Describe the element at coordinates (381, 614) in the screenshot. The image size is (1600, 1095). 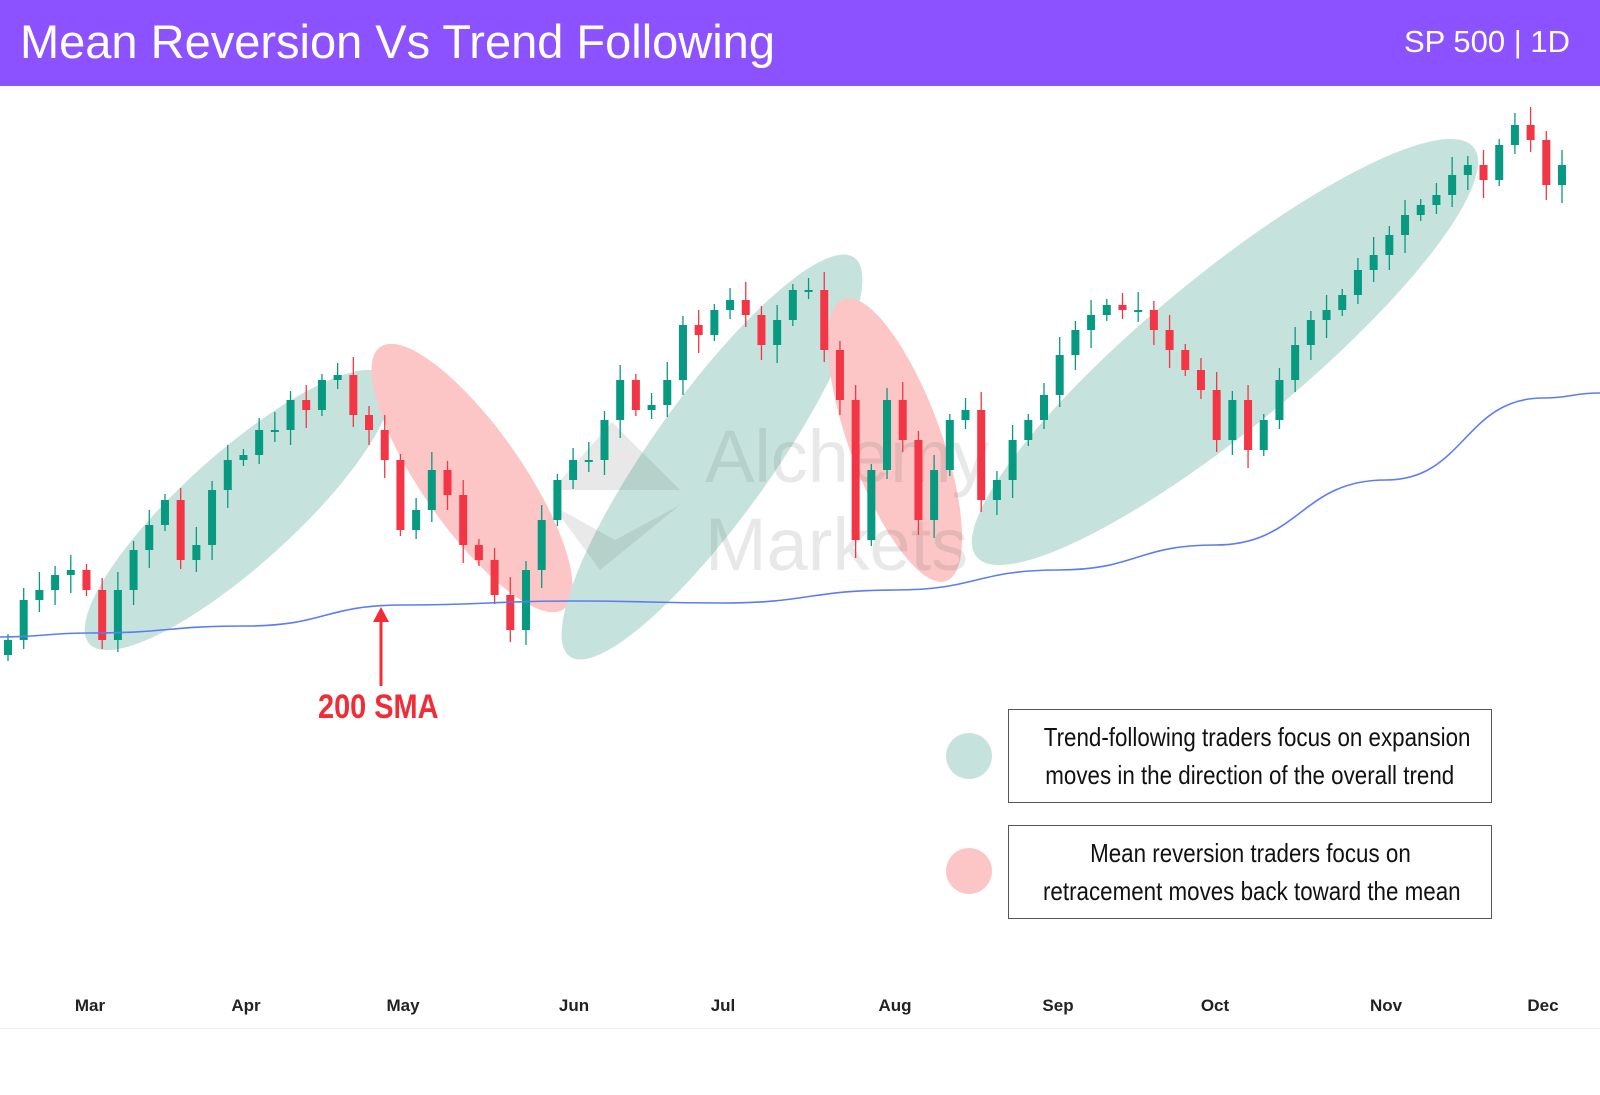
I see `arrow-up-icon` at that location.